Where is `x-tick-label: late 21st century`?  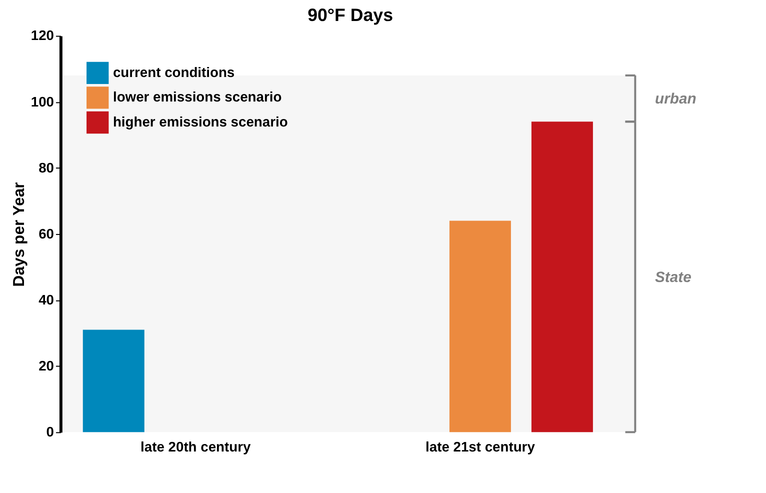
x-tick-label: late 21st century is located at coordinates (481, 446).